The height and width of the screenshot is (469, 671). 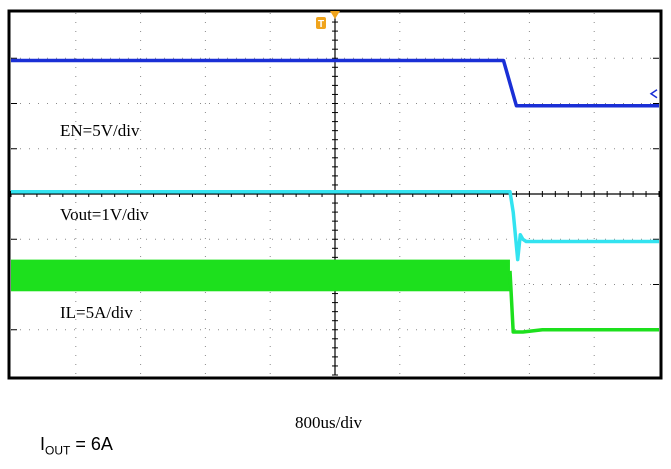 What do you see at coordinates (487, 55) in the screenshot?
I see `markers: T` at bounding box center [487, 55].